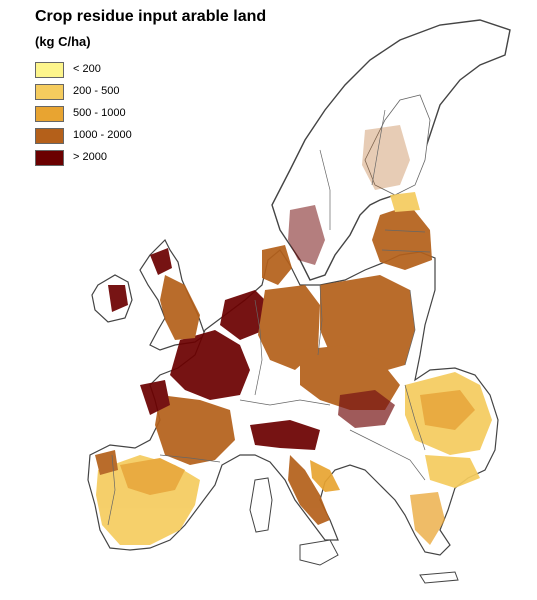  Describe the element at coordinates (102, 135) in the screenshot. I see `legend-label: 1000 - 2000` at that location.